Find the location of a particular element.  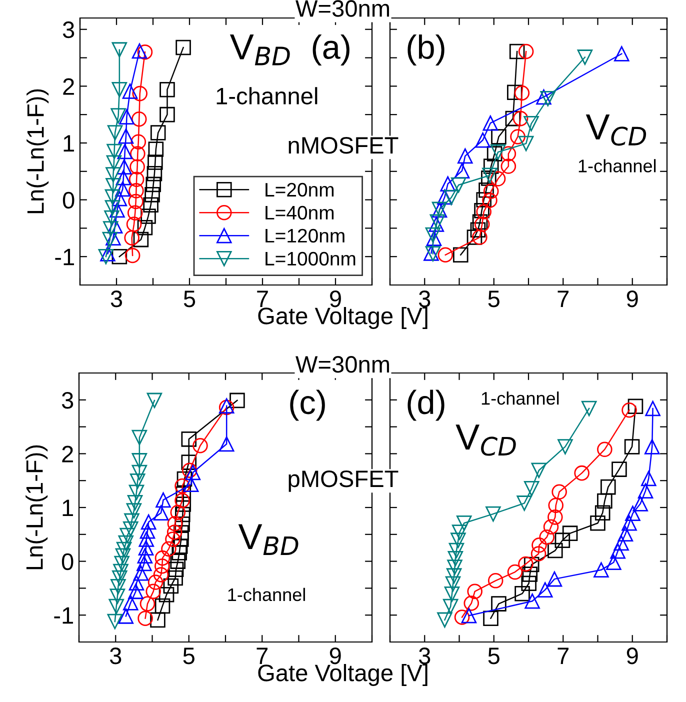

y-tick-label: -1 is located at coordinates (64, 257).